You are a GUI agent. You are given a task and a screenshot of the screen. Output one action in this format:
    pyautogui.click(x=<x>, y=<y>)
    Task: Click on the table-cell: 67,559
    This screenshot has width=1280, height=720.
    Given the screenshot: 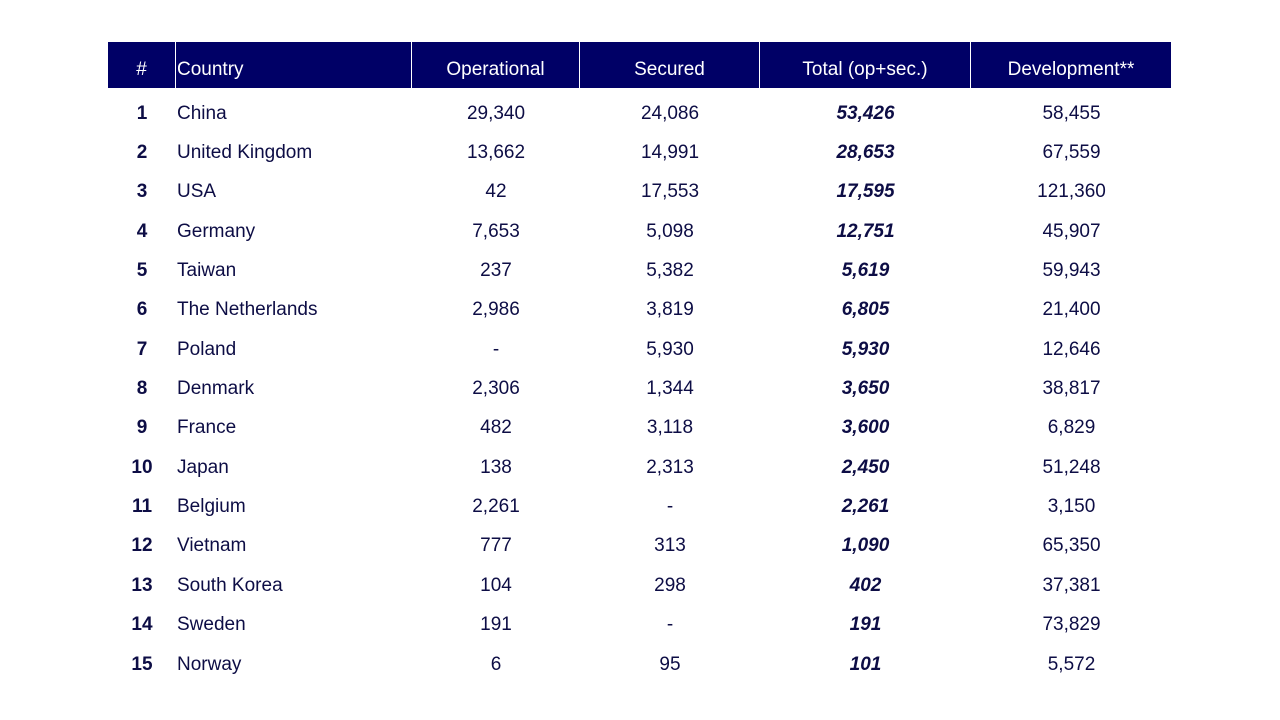 What is the action you would take?
    pyautogui.click(x=1071, y=152)
    